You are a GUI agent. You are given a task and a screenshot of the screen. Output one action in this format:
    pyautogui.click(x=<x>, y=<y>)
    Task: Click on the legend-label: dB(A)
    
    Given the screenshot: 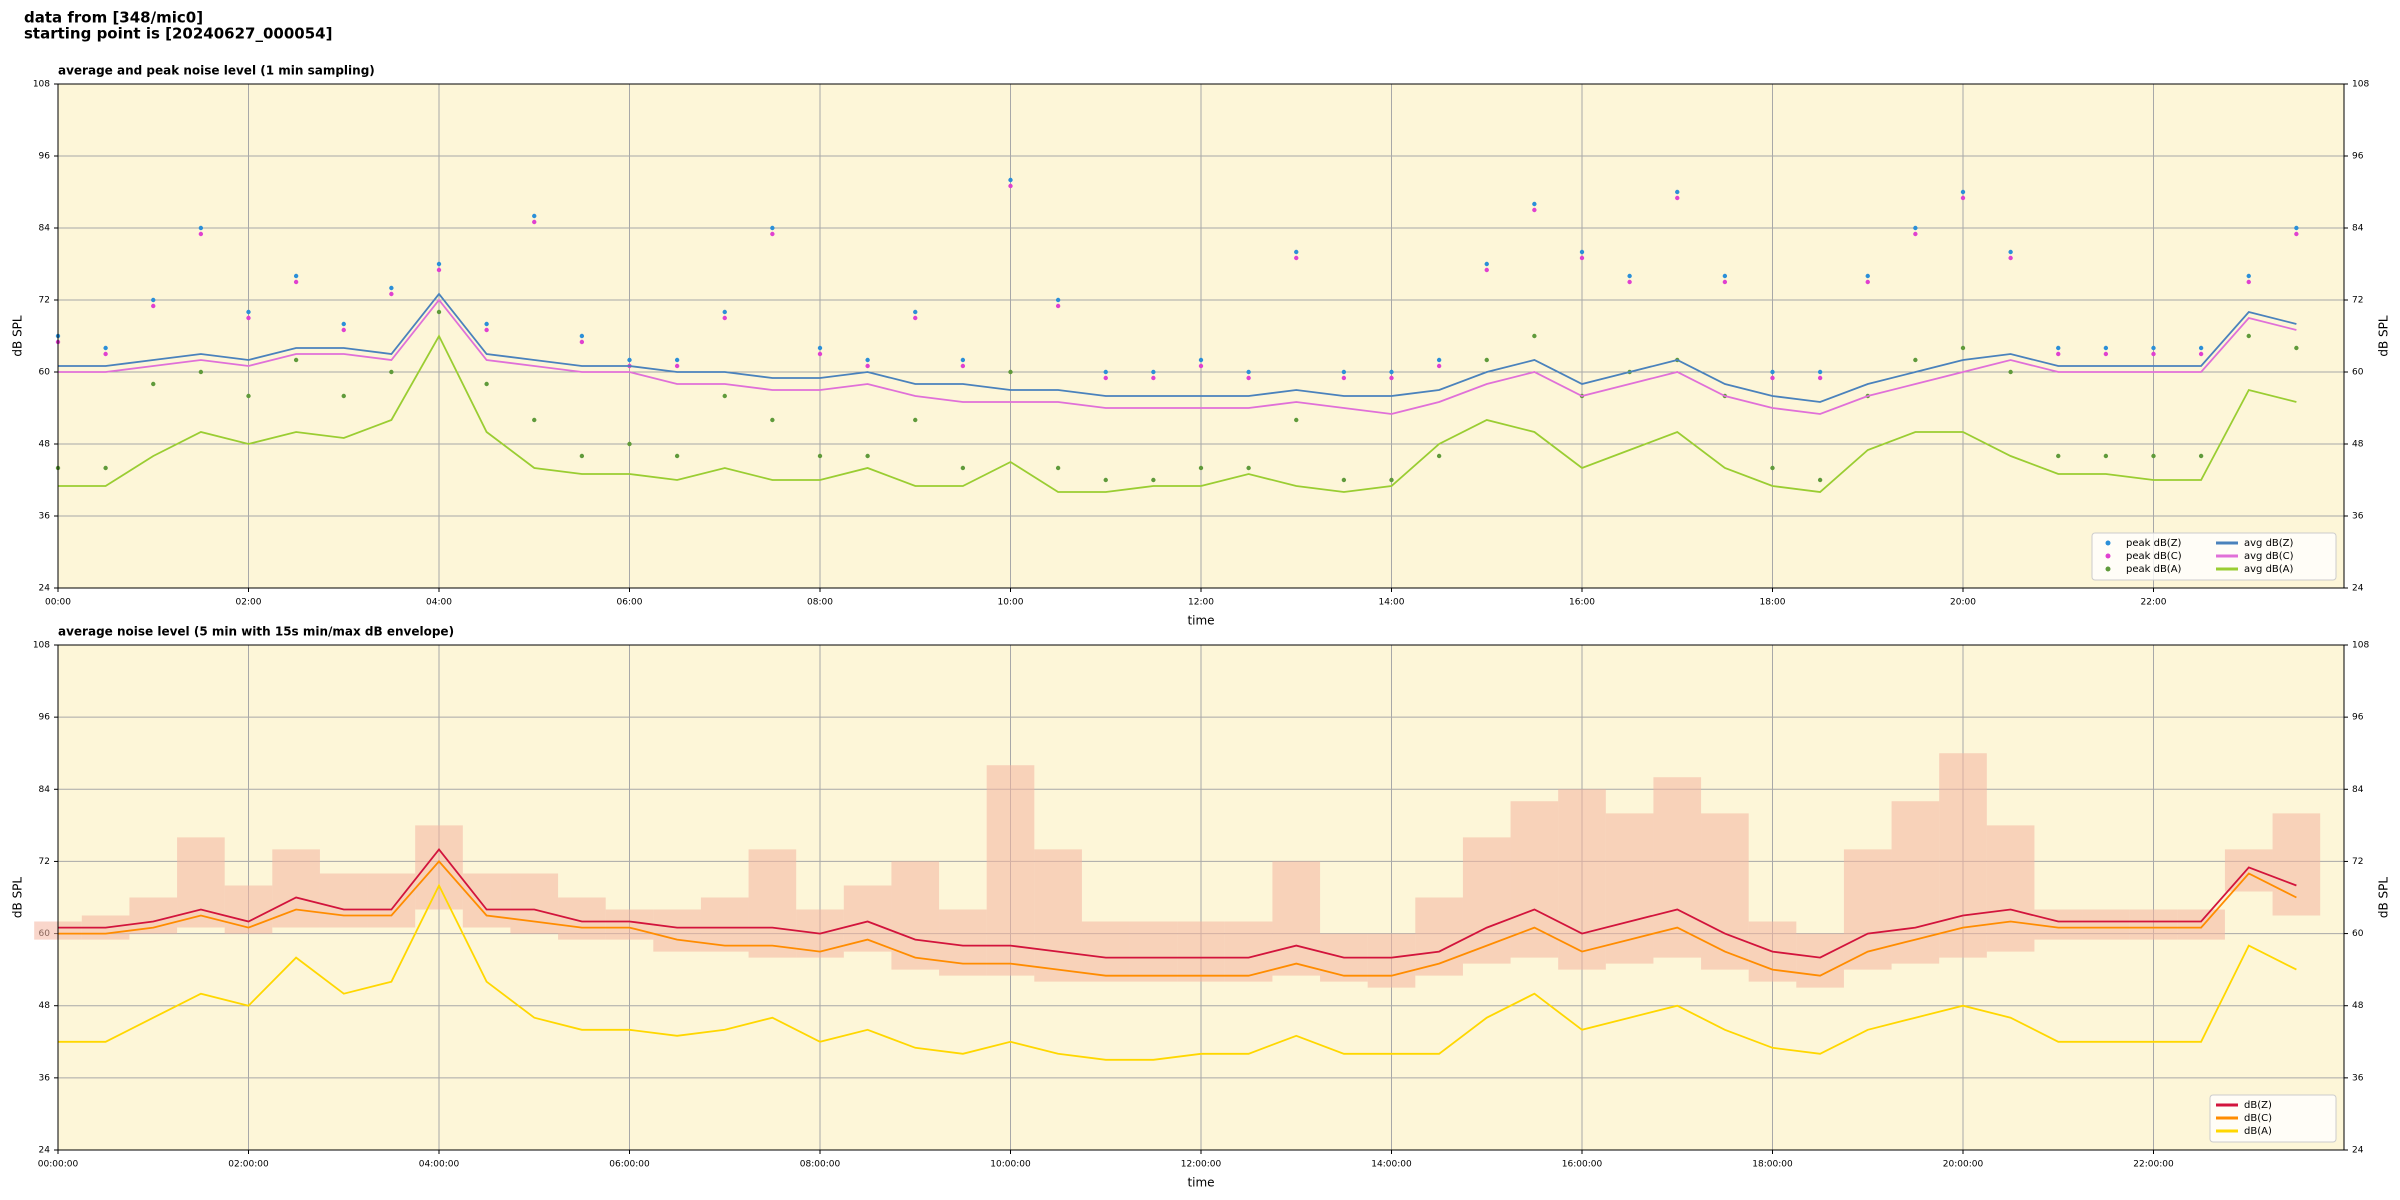 What is the action you would take?
    pyautogui.click(x=2258, y=1131)
    